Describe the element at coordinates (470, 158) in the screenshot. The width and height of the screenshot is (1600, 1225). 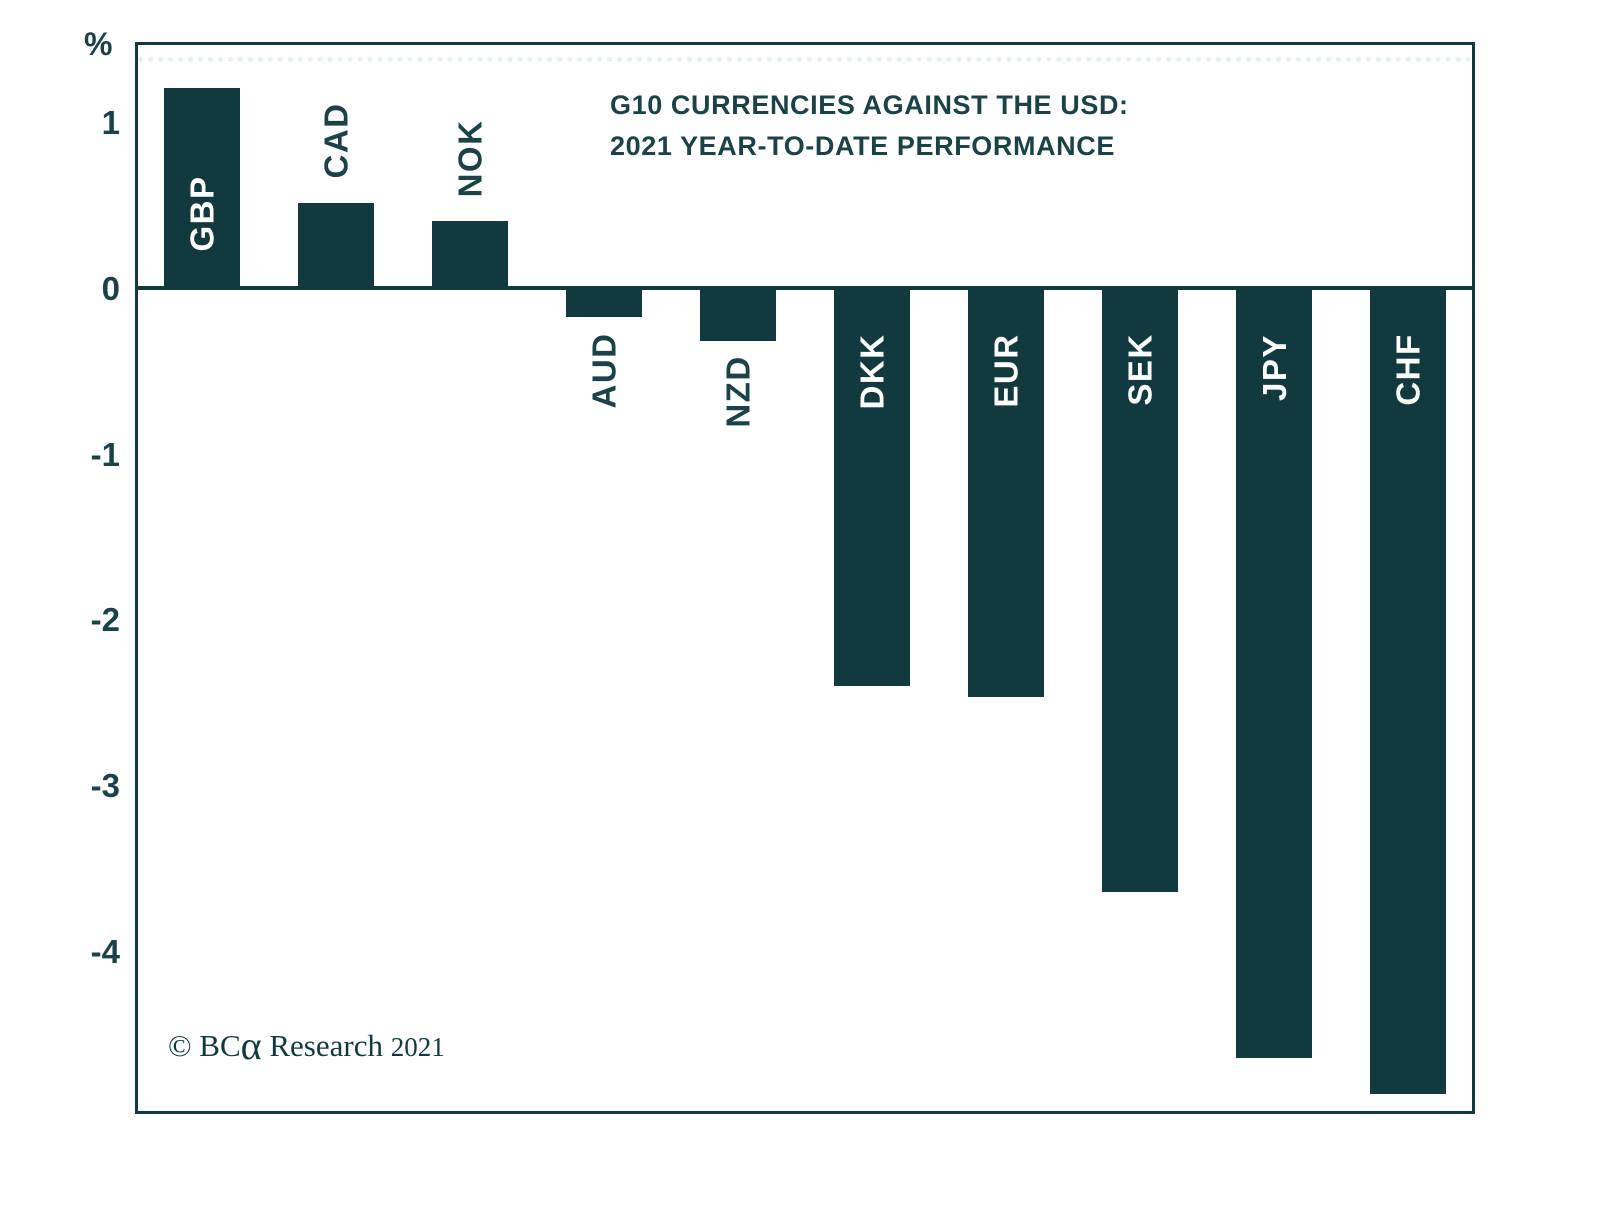
I see `bar-label-nok: NOK` at that location.